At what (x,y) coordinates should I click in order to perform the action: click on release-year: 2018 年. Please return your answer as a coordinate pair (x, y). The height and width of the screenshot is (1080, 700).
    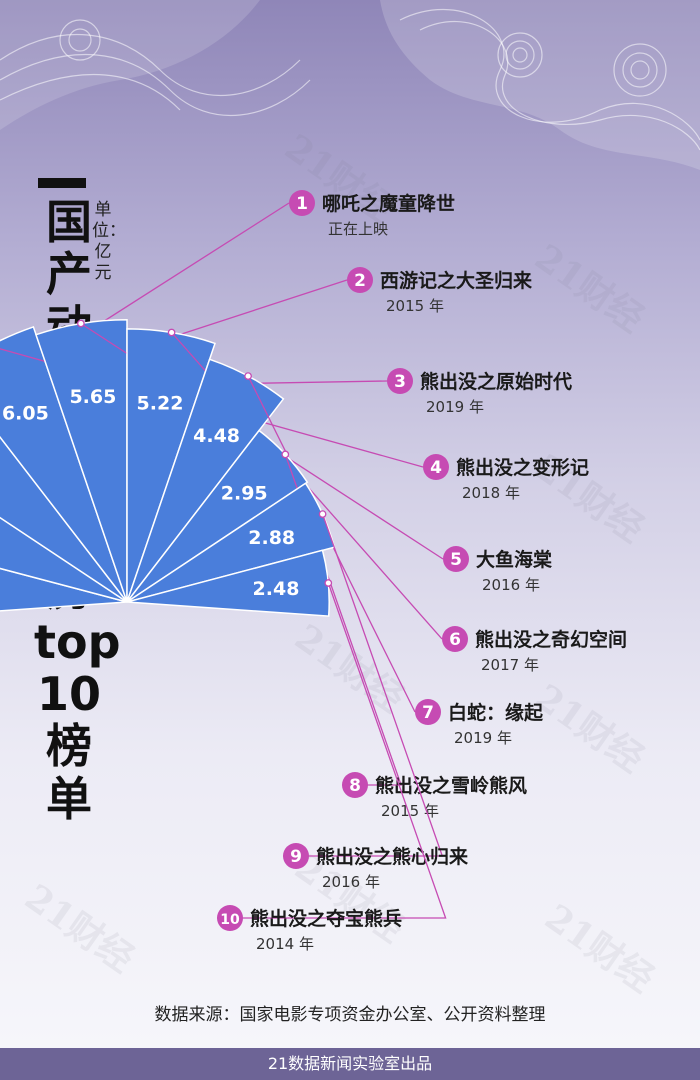
    Looking at the image, I should click on (491, 493).